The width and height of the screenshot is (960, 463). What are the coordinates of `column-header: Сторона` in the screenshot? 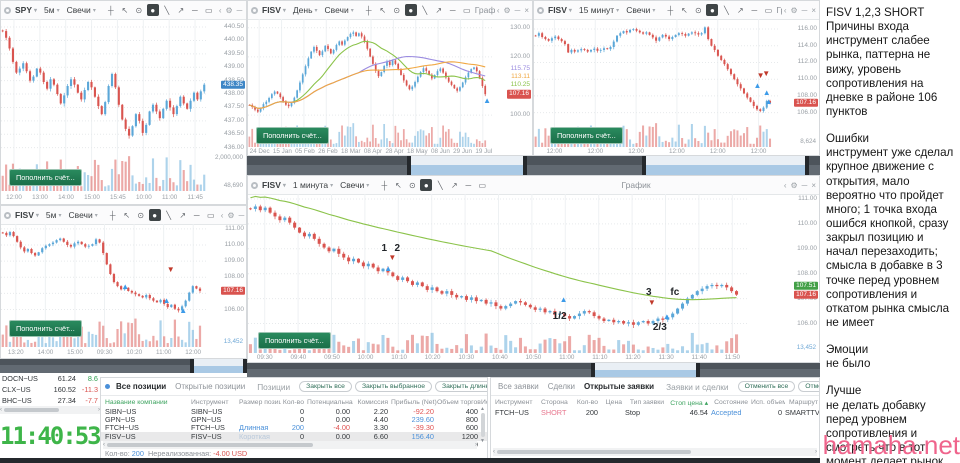 It's located at (554, 402).